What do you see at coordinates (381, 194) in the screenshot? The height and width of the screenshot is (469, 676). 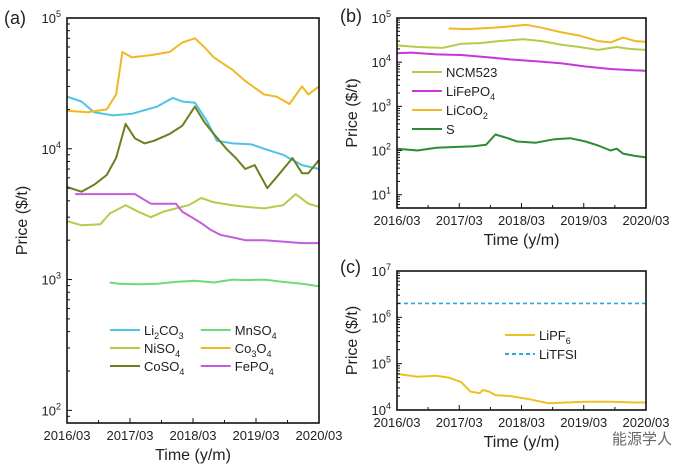 I see `y-tick-label: 10¹` at bounding box center [381, 194].